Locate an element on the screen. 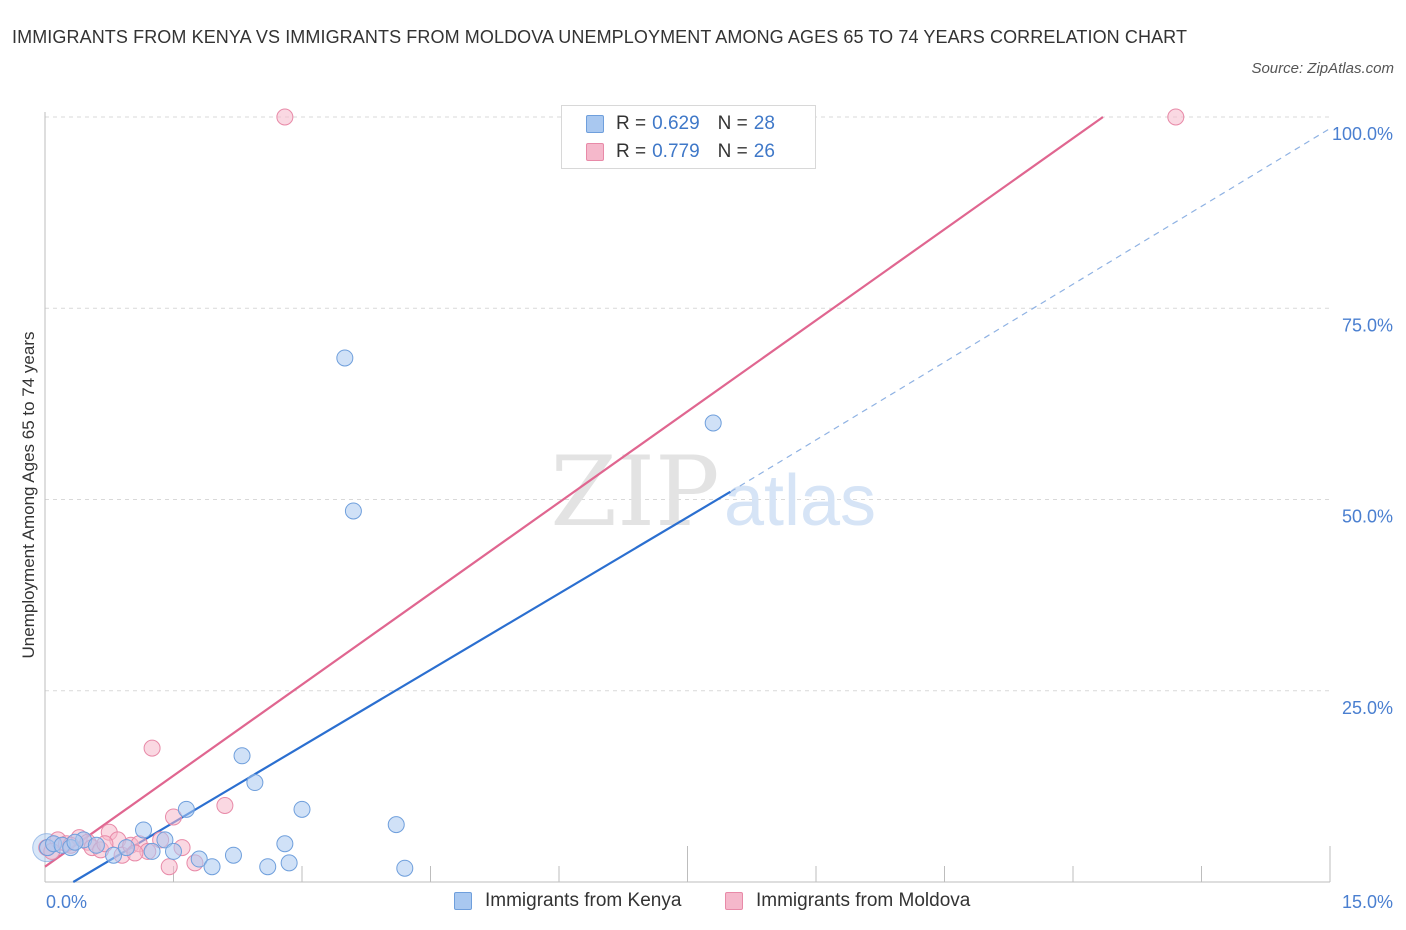 This screenshot has width=1406, height=930. y-tick-label: 25.0% is located at coordinates (1367, 708).